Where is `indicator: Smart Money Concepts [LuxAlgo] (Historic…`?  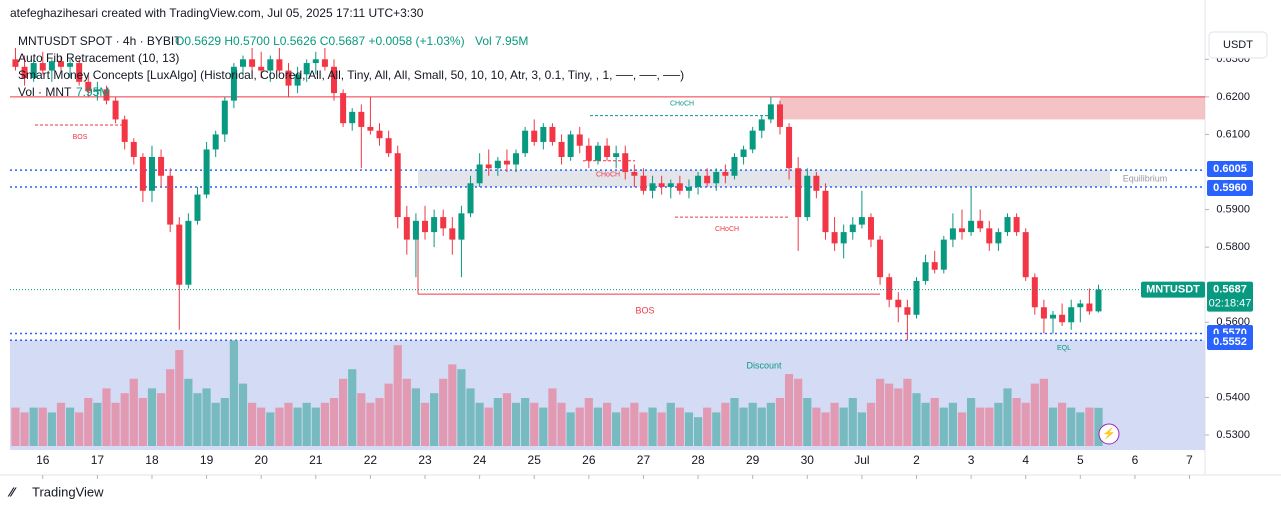 indicator: Smart Money Concepts [LuxAlgo] (Historic… is located at coordinates (351, 75).